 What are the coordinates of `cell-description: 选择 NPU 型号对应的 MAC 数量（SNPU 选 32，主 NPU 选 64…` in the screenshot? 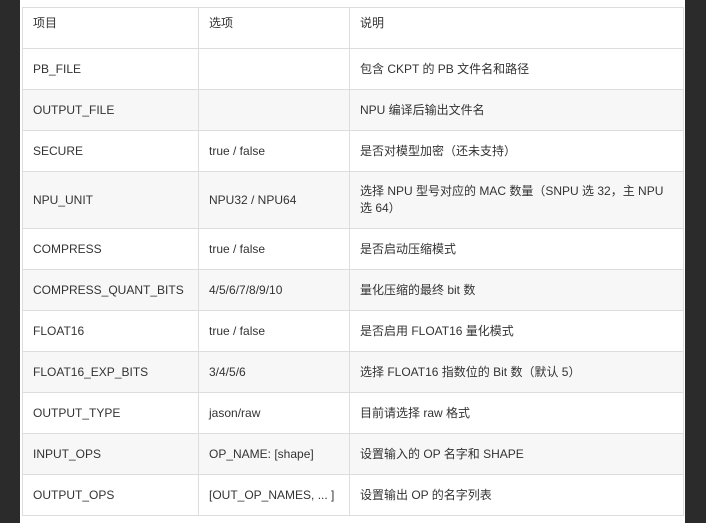 It's located at (516, 200).